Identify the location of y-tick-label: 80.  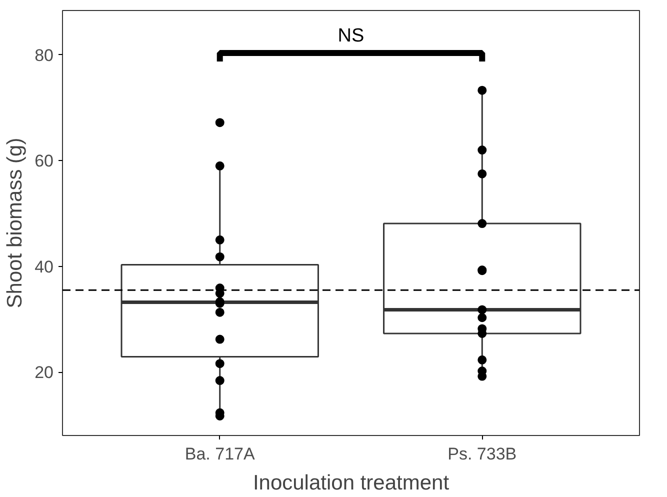
(44, 55).